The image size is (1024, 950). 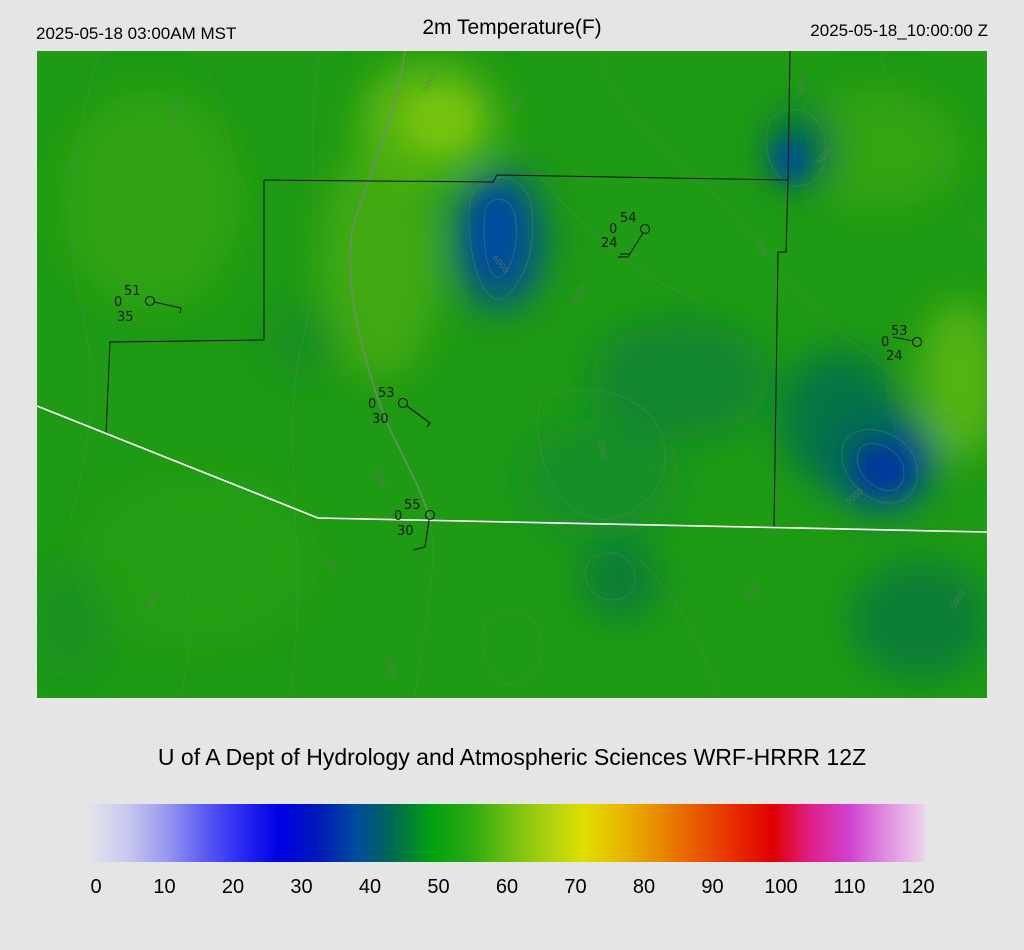 What do you see at coordinates (802, 85) in the screenshot?
I see `contour-label: 6000` at bounding box center [802, 85].